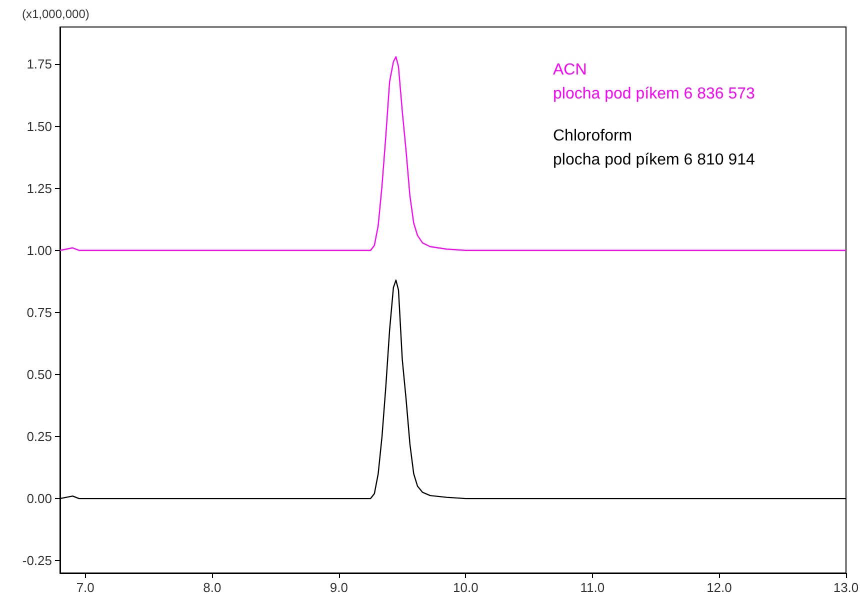 The width and height of the screenshot is (867, 594). What do you see at coordinates (465, 587) in the screenshot?
I see `x-tick-label: 10.0` at bounding box center [465, 587].